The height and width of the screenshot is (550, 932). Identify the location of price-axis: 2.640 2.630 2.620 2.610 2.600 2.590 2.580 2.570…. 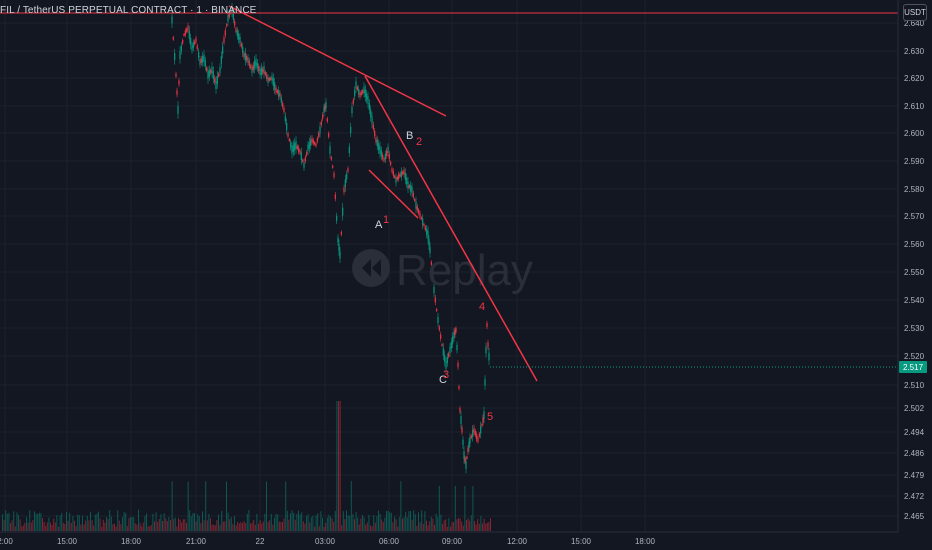
(914, 266).